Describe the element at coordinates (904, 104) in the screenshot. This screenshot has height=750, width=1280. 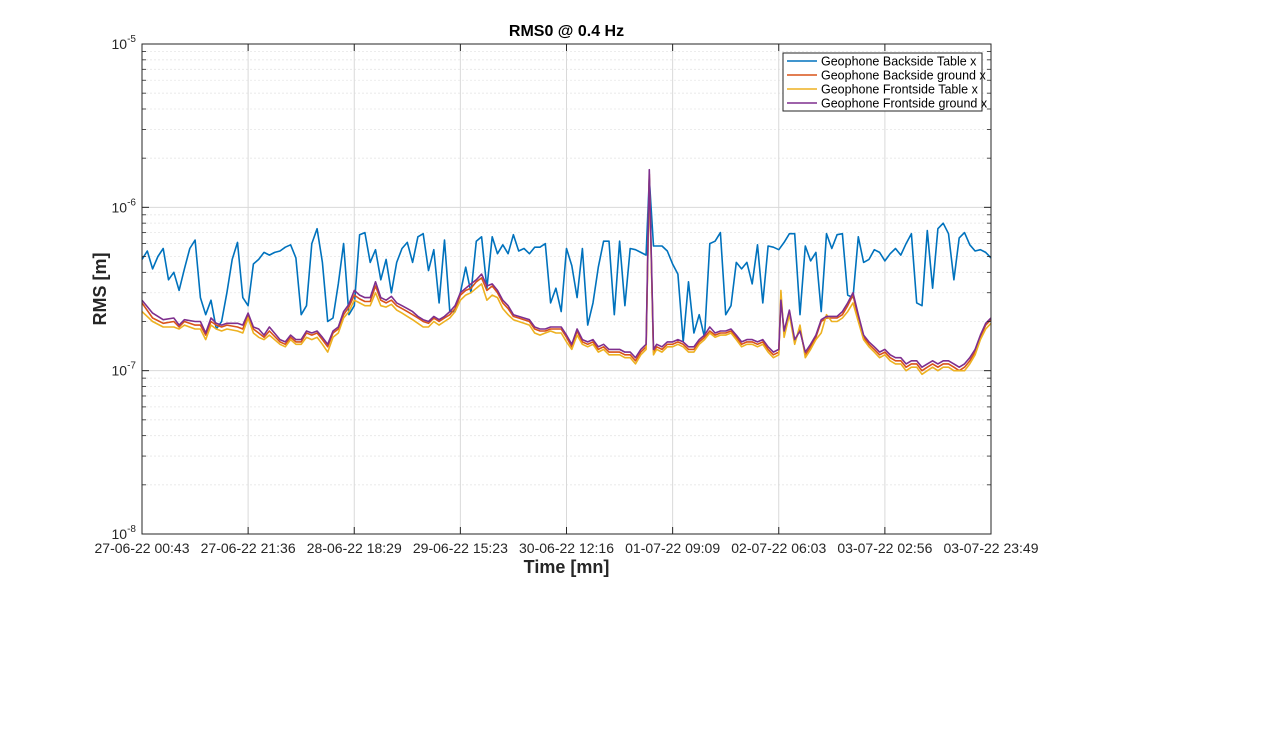
I see `legend-label: Geophone Frontside ground x` at that location.